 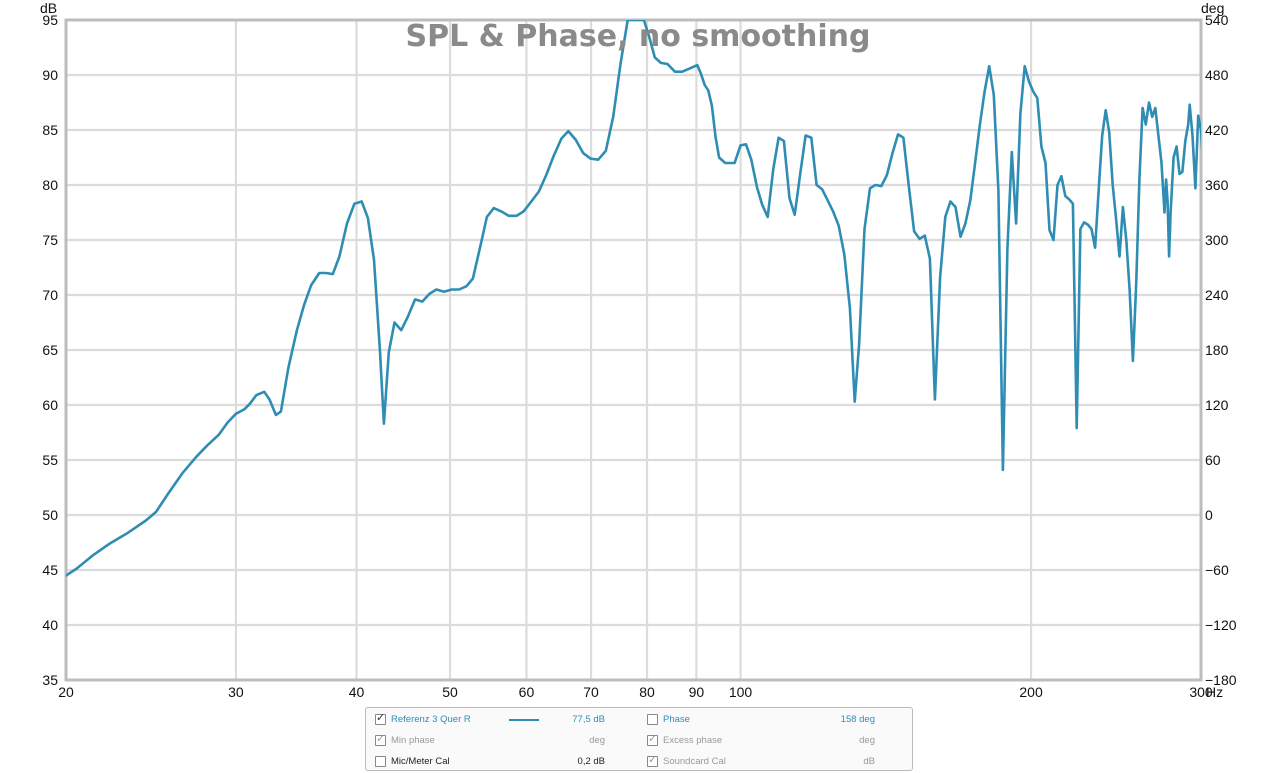 What do you see at coordinates (1217, 20) in the screenshot?
I see `y-right-tick-label: 540` at bounding box center [1217, 20].